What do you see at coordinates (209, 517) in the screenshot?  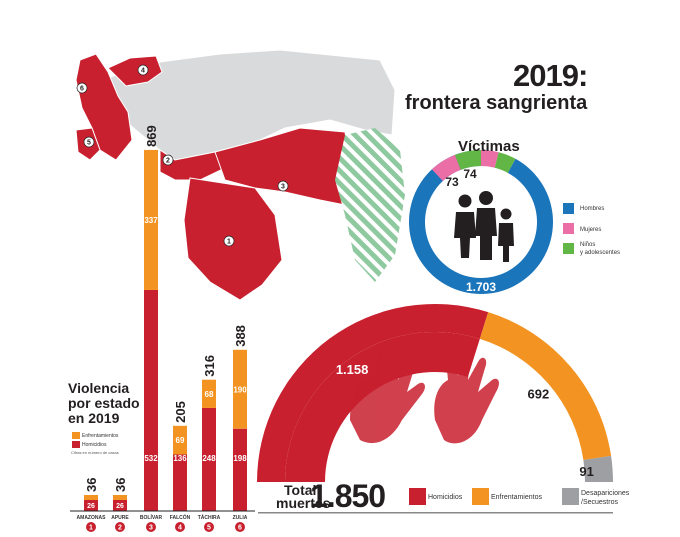 I see `category-label: TÁCHIRA` at bounding box center [209, 517].